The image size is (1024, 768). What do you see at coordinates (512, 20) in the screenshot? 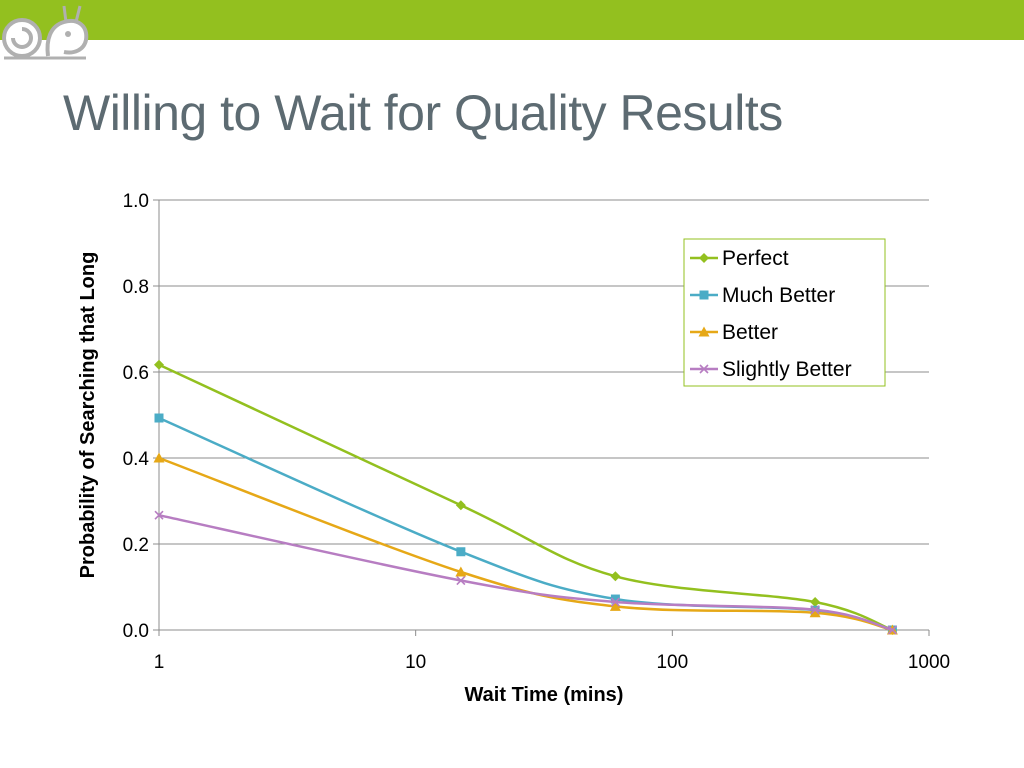
I see `top-accent-bar` at bounding box center [512, 20].